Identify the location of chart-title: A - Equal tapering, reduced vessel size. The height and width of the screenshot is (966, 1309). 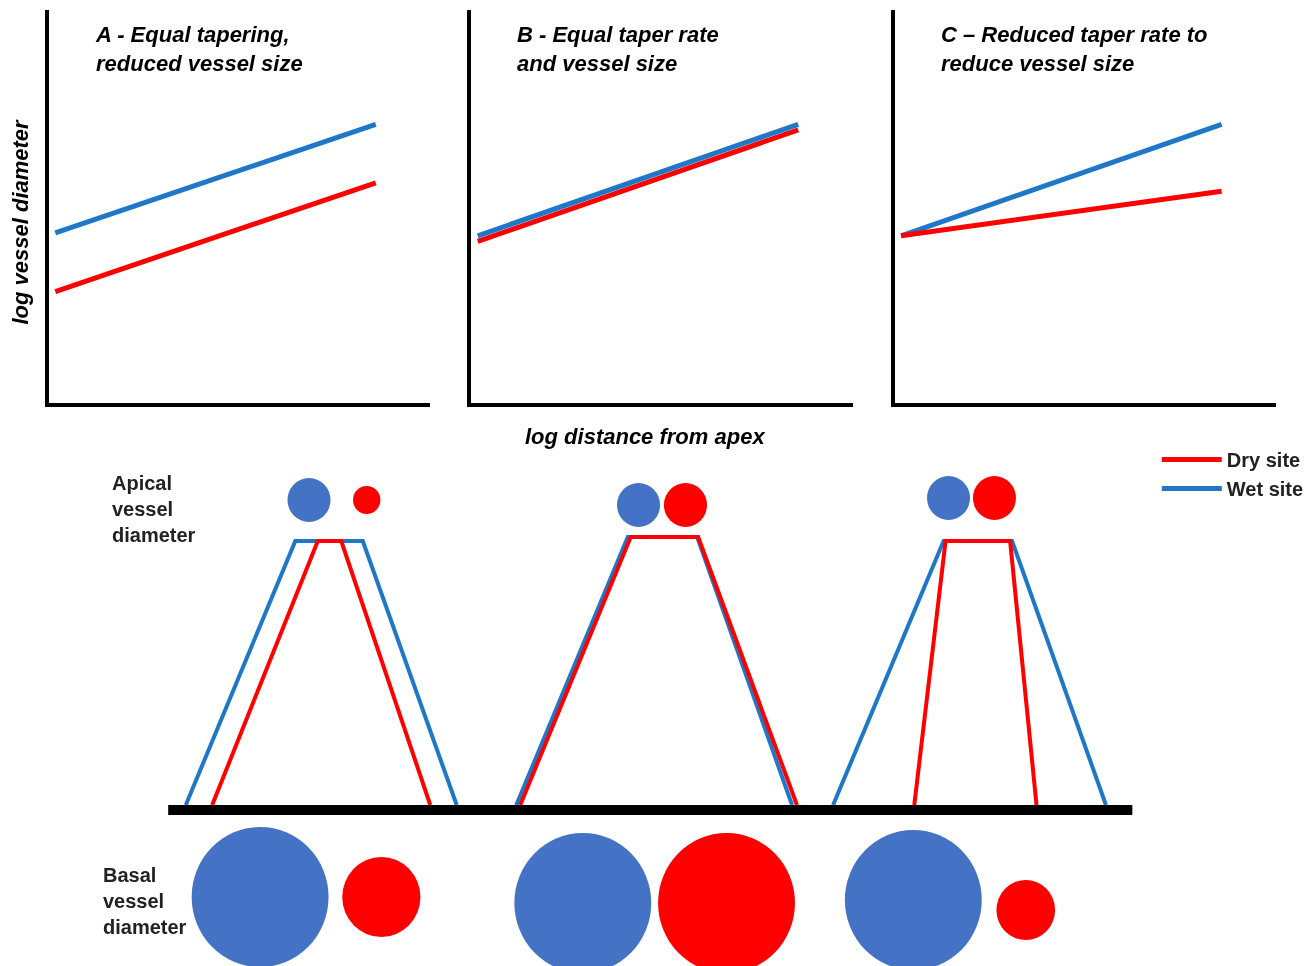
(199, 49).